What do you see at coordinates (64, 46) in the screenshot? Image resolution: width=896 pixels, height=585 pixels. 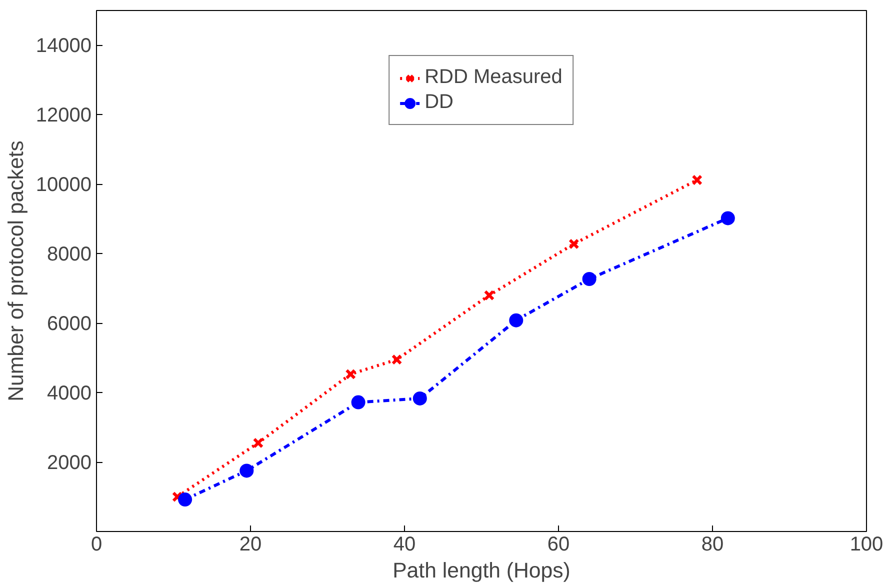 I see `y-tick-label: 14000` at bounding box center [64, 46].